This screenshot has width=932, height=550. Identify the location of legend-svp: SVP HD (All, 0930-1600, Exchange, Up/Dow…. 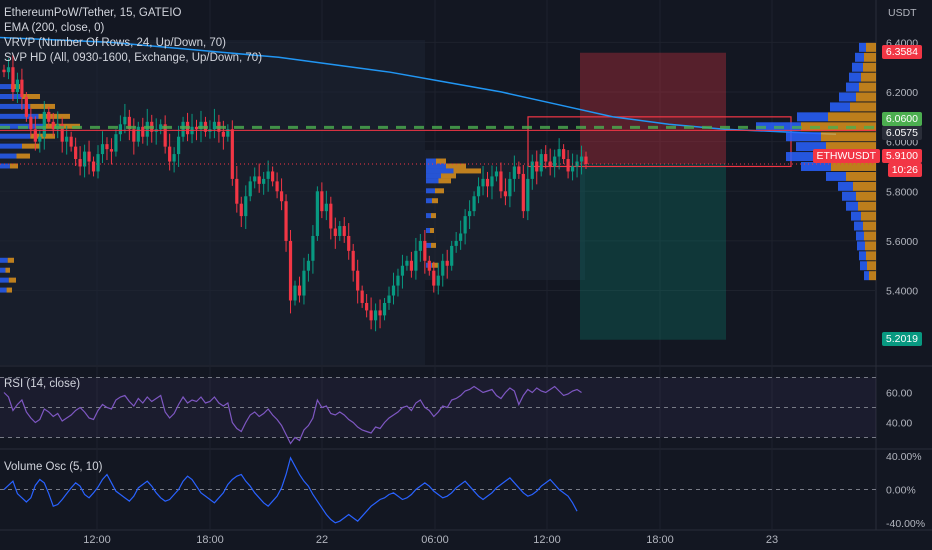
(133, 58).